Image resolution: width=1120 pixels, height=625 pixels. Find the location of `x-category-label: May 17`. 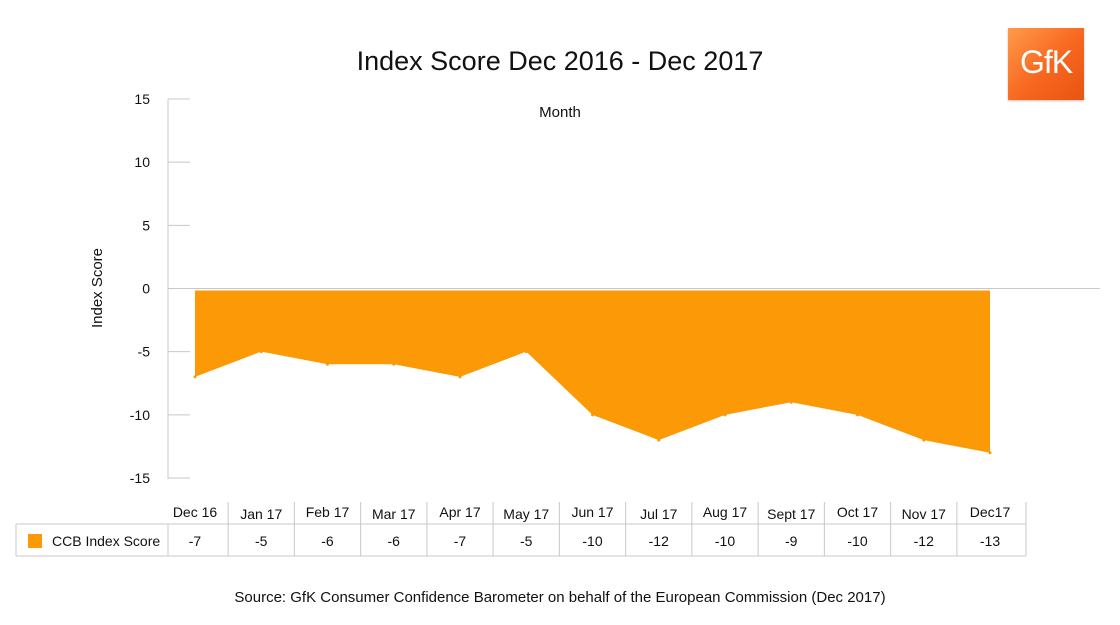

x-category-label: May 17 is located at coordinates (526, 514).